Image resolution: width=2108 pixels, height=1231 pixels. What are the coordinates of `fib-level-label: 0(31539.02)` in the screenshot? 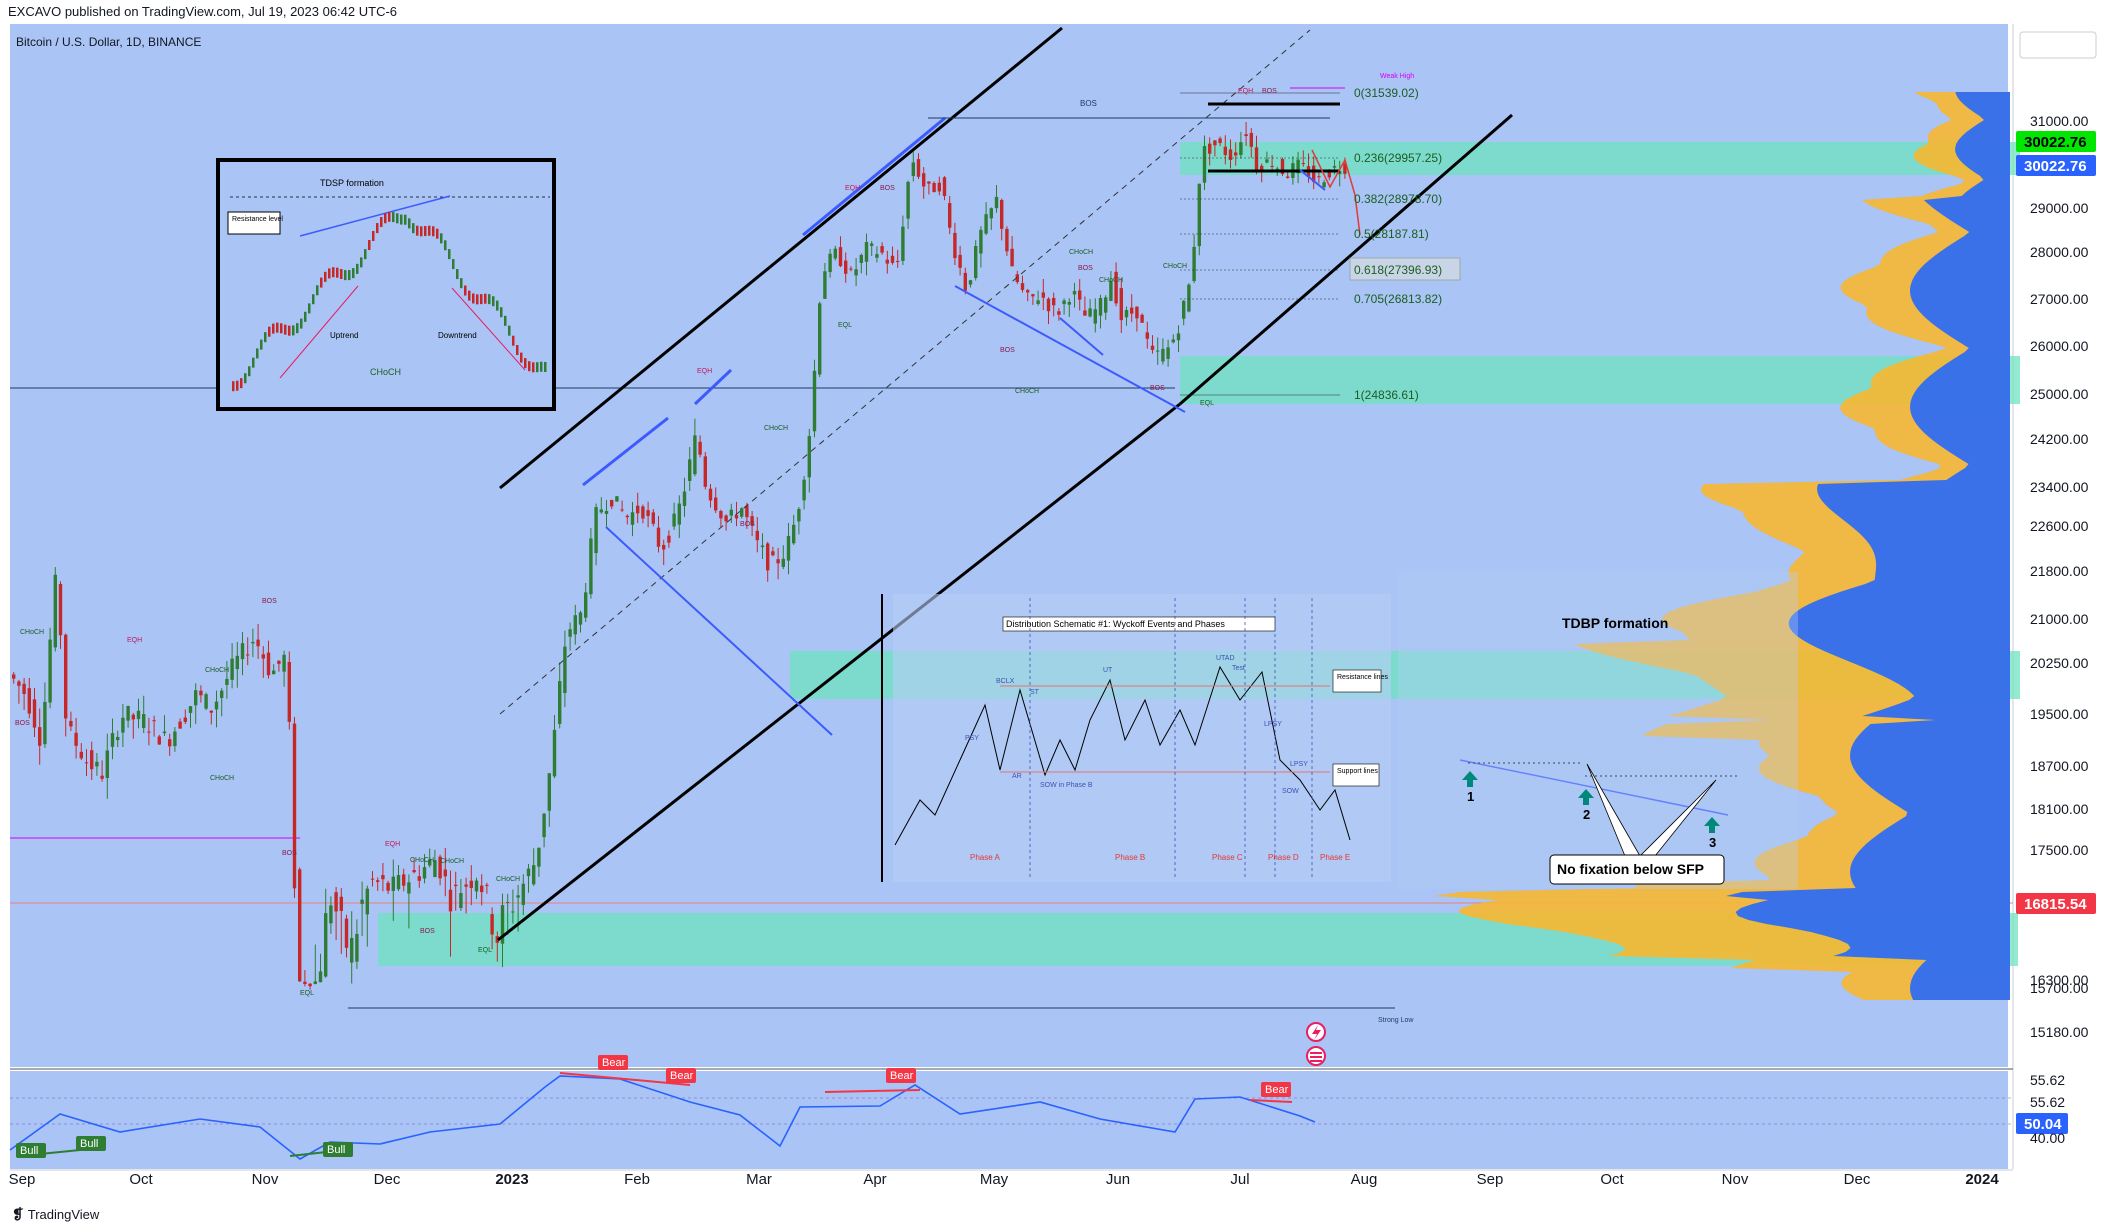 It's located at (1386, 93).